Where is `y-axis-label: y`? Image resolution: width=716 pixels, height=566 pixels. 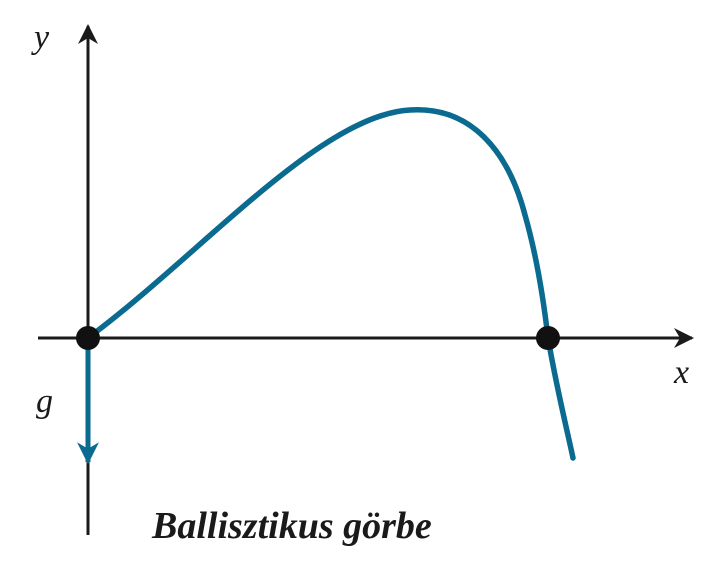
y-axis-label: y is located at coordinates (40, 37).